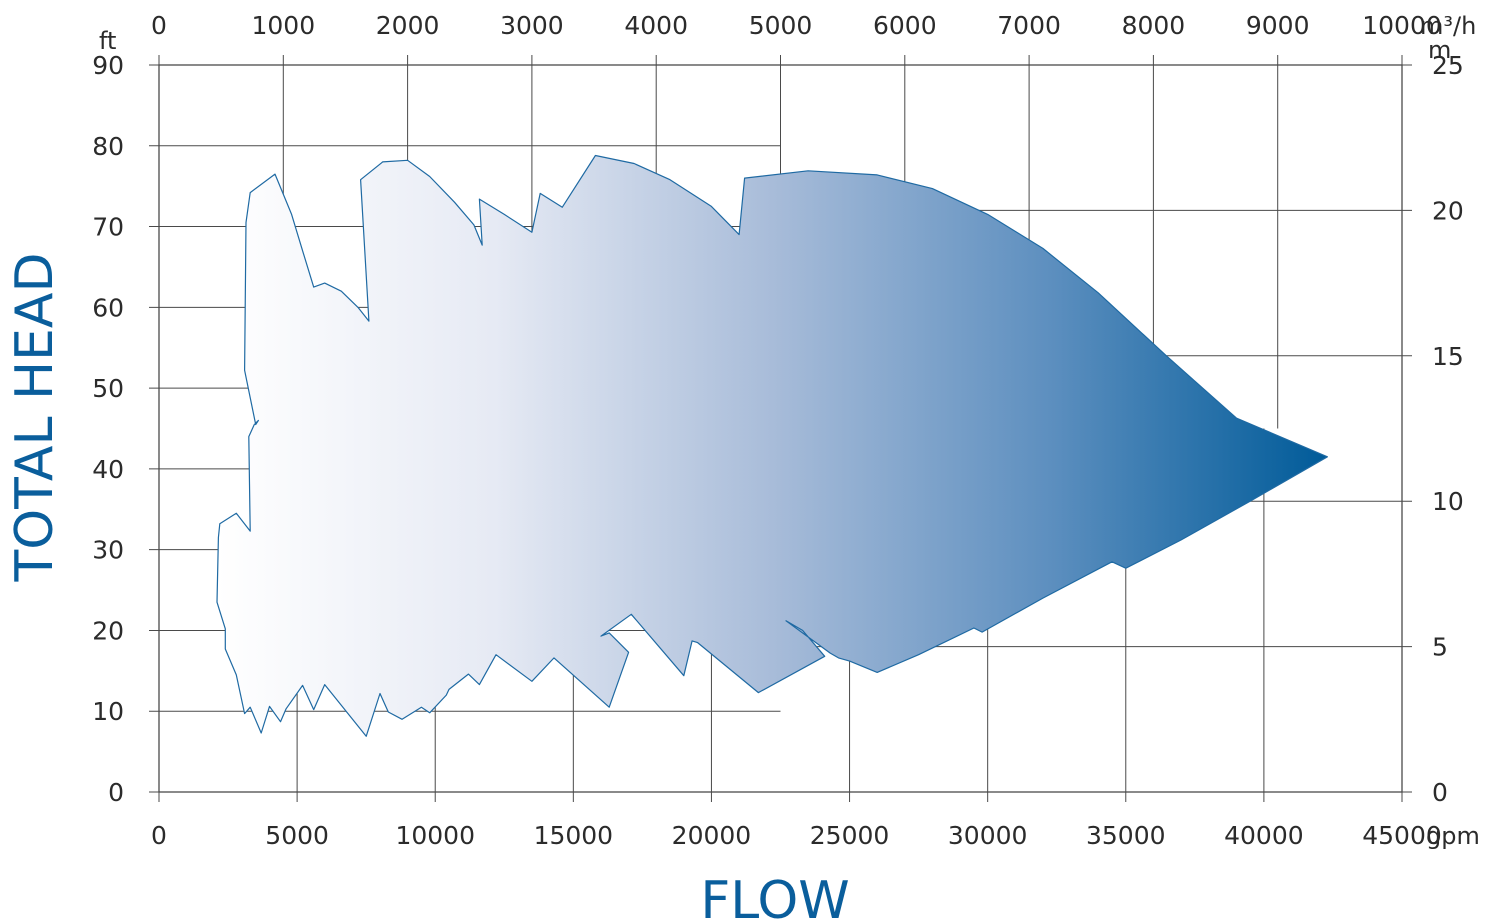 This screenshot has width=1495, height=924. What do you see at coordinates (108, 388) in the screenshot?
I see `y-left-tick-label: 50` at bounding box center [108, 388].